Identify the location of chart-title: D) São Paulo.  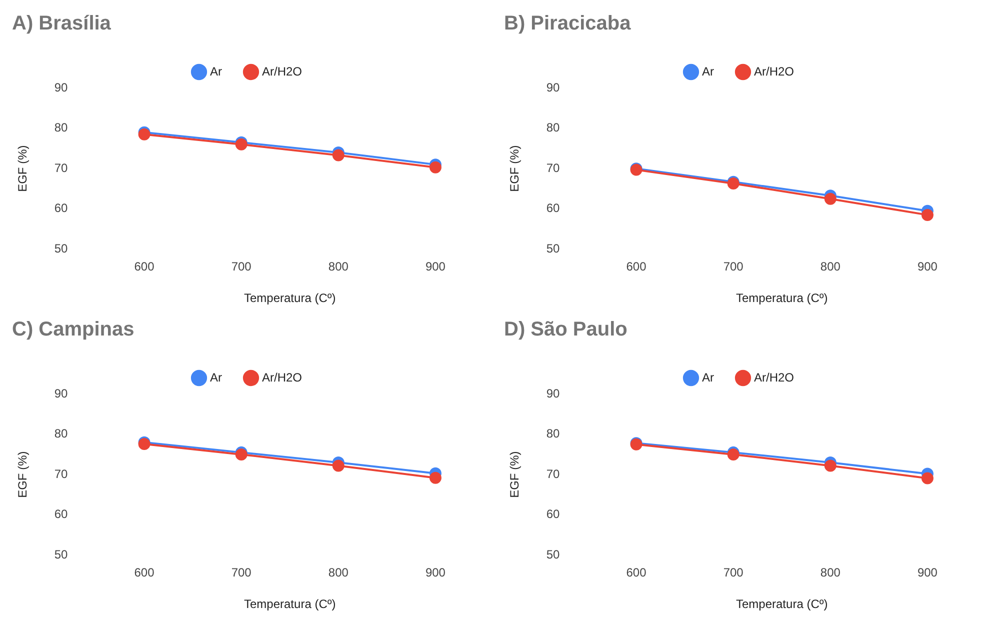
(566, 329).